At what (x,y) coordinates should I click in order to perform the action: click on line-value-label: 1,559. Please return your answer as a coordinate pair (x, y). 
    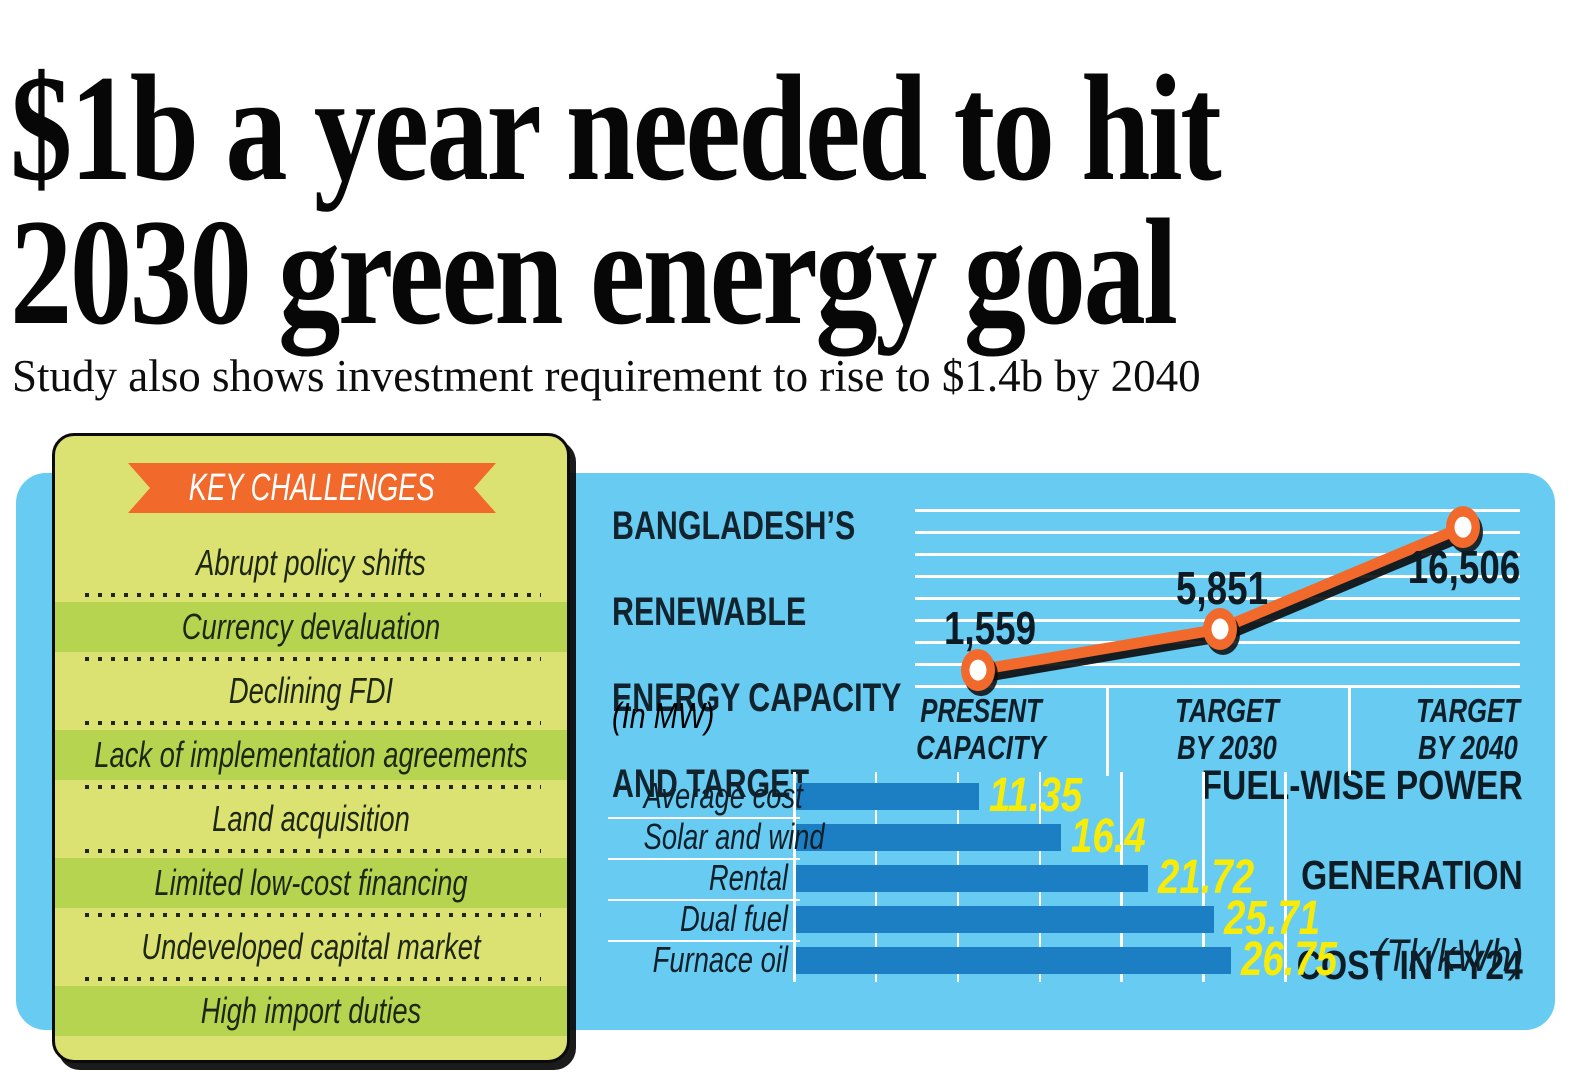
    Looking at the image, I should click on (990, 628).